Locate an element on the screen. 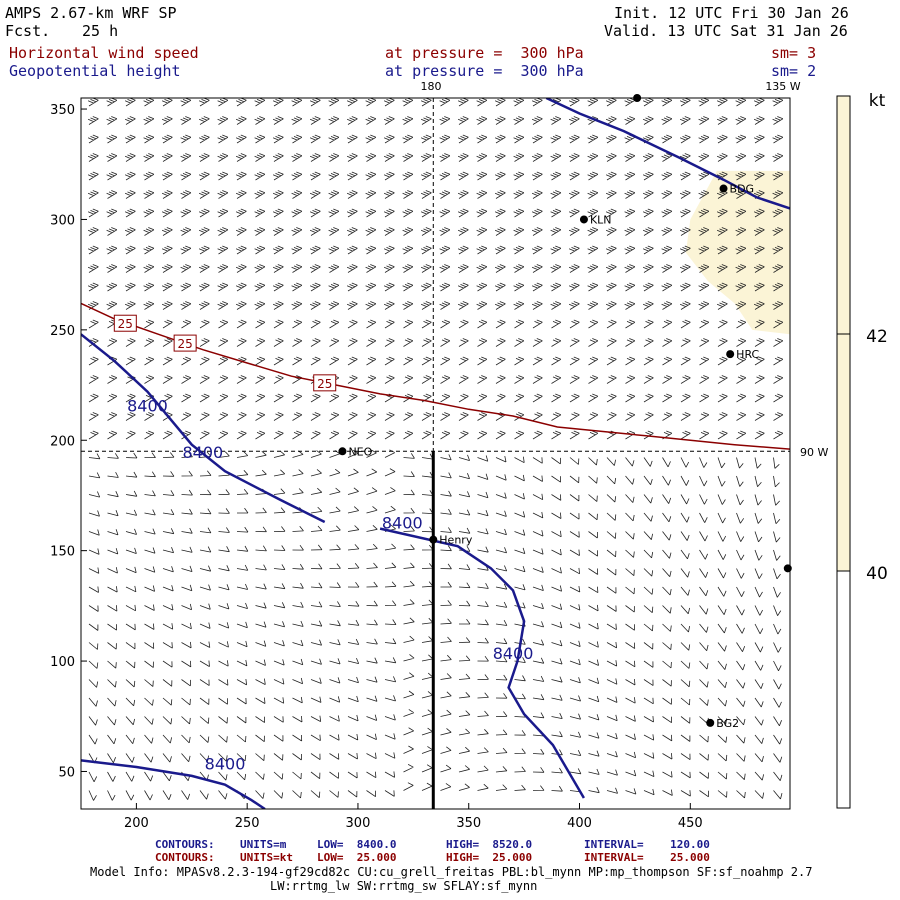  station-label-Henry: Henry is located at coordinates (456, 540).